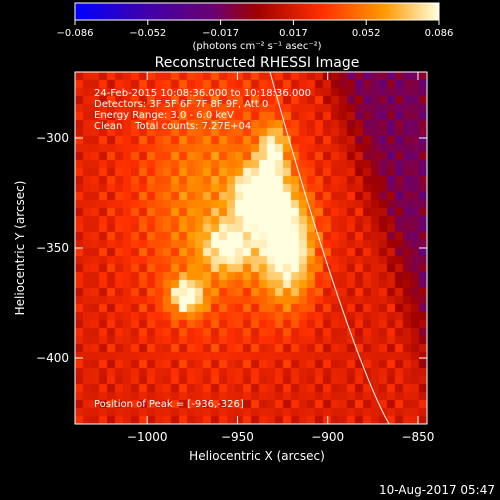 The width and height of the screenshot is (500, 500). Describe the element at coordinates (439, 33) in the screenshot. I see `colorbar-tick-label: 0.086` at that location.